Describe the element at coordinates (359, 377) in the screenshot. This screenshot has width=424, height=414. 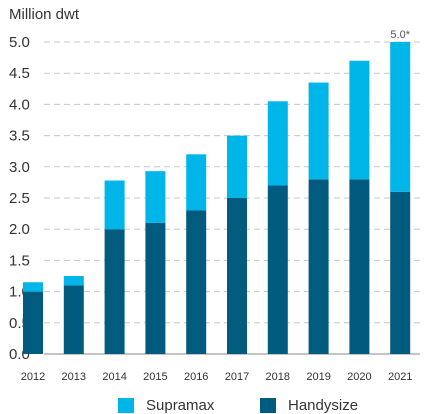
I see `x-tick-label: 2020` at that location.